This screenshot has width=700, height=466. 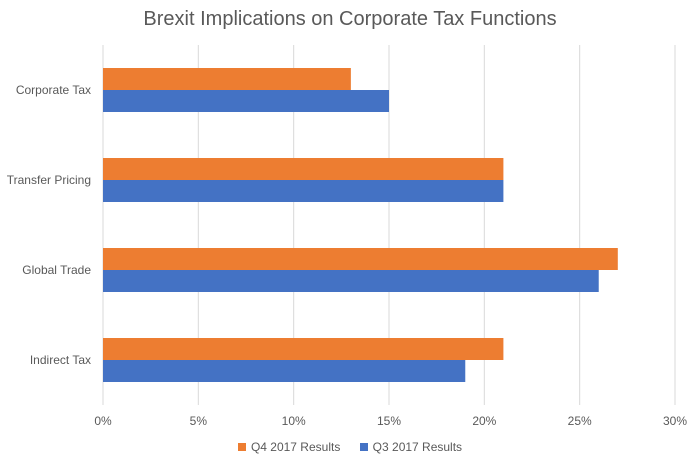 I want to click on legend-item-q3: Q3 2017 Results, so click(x=411, y=447).